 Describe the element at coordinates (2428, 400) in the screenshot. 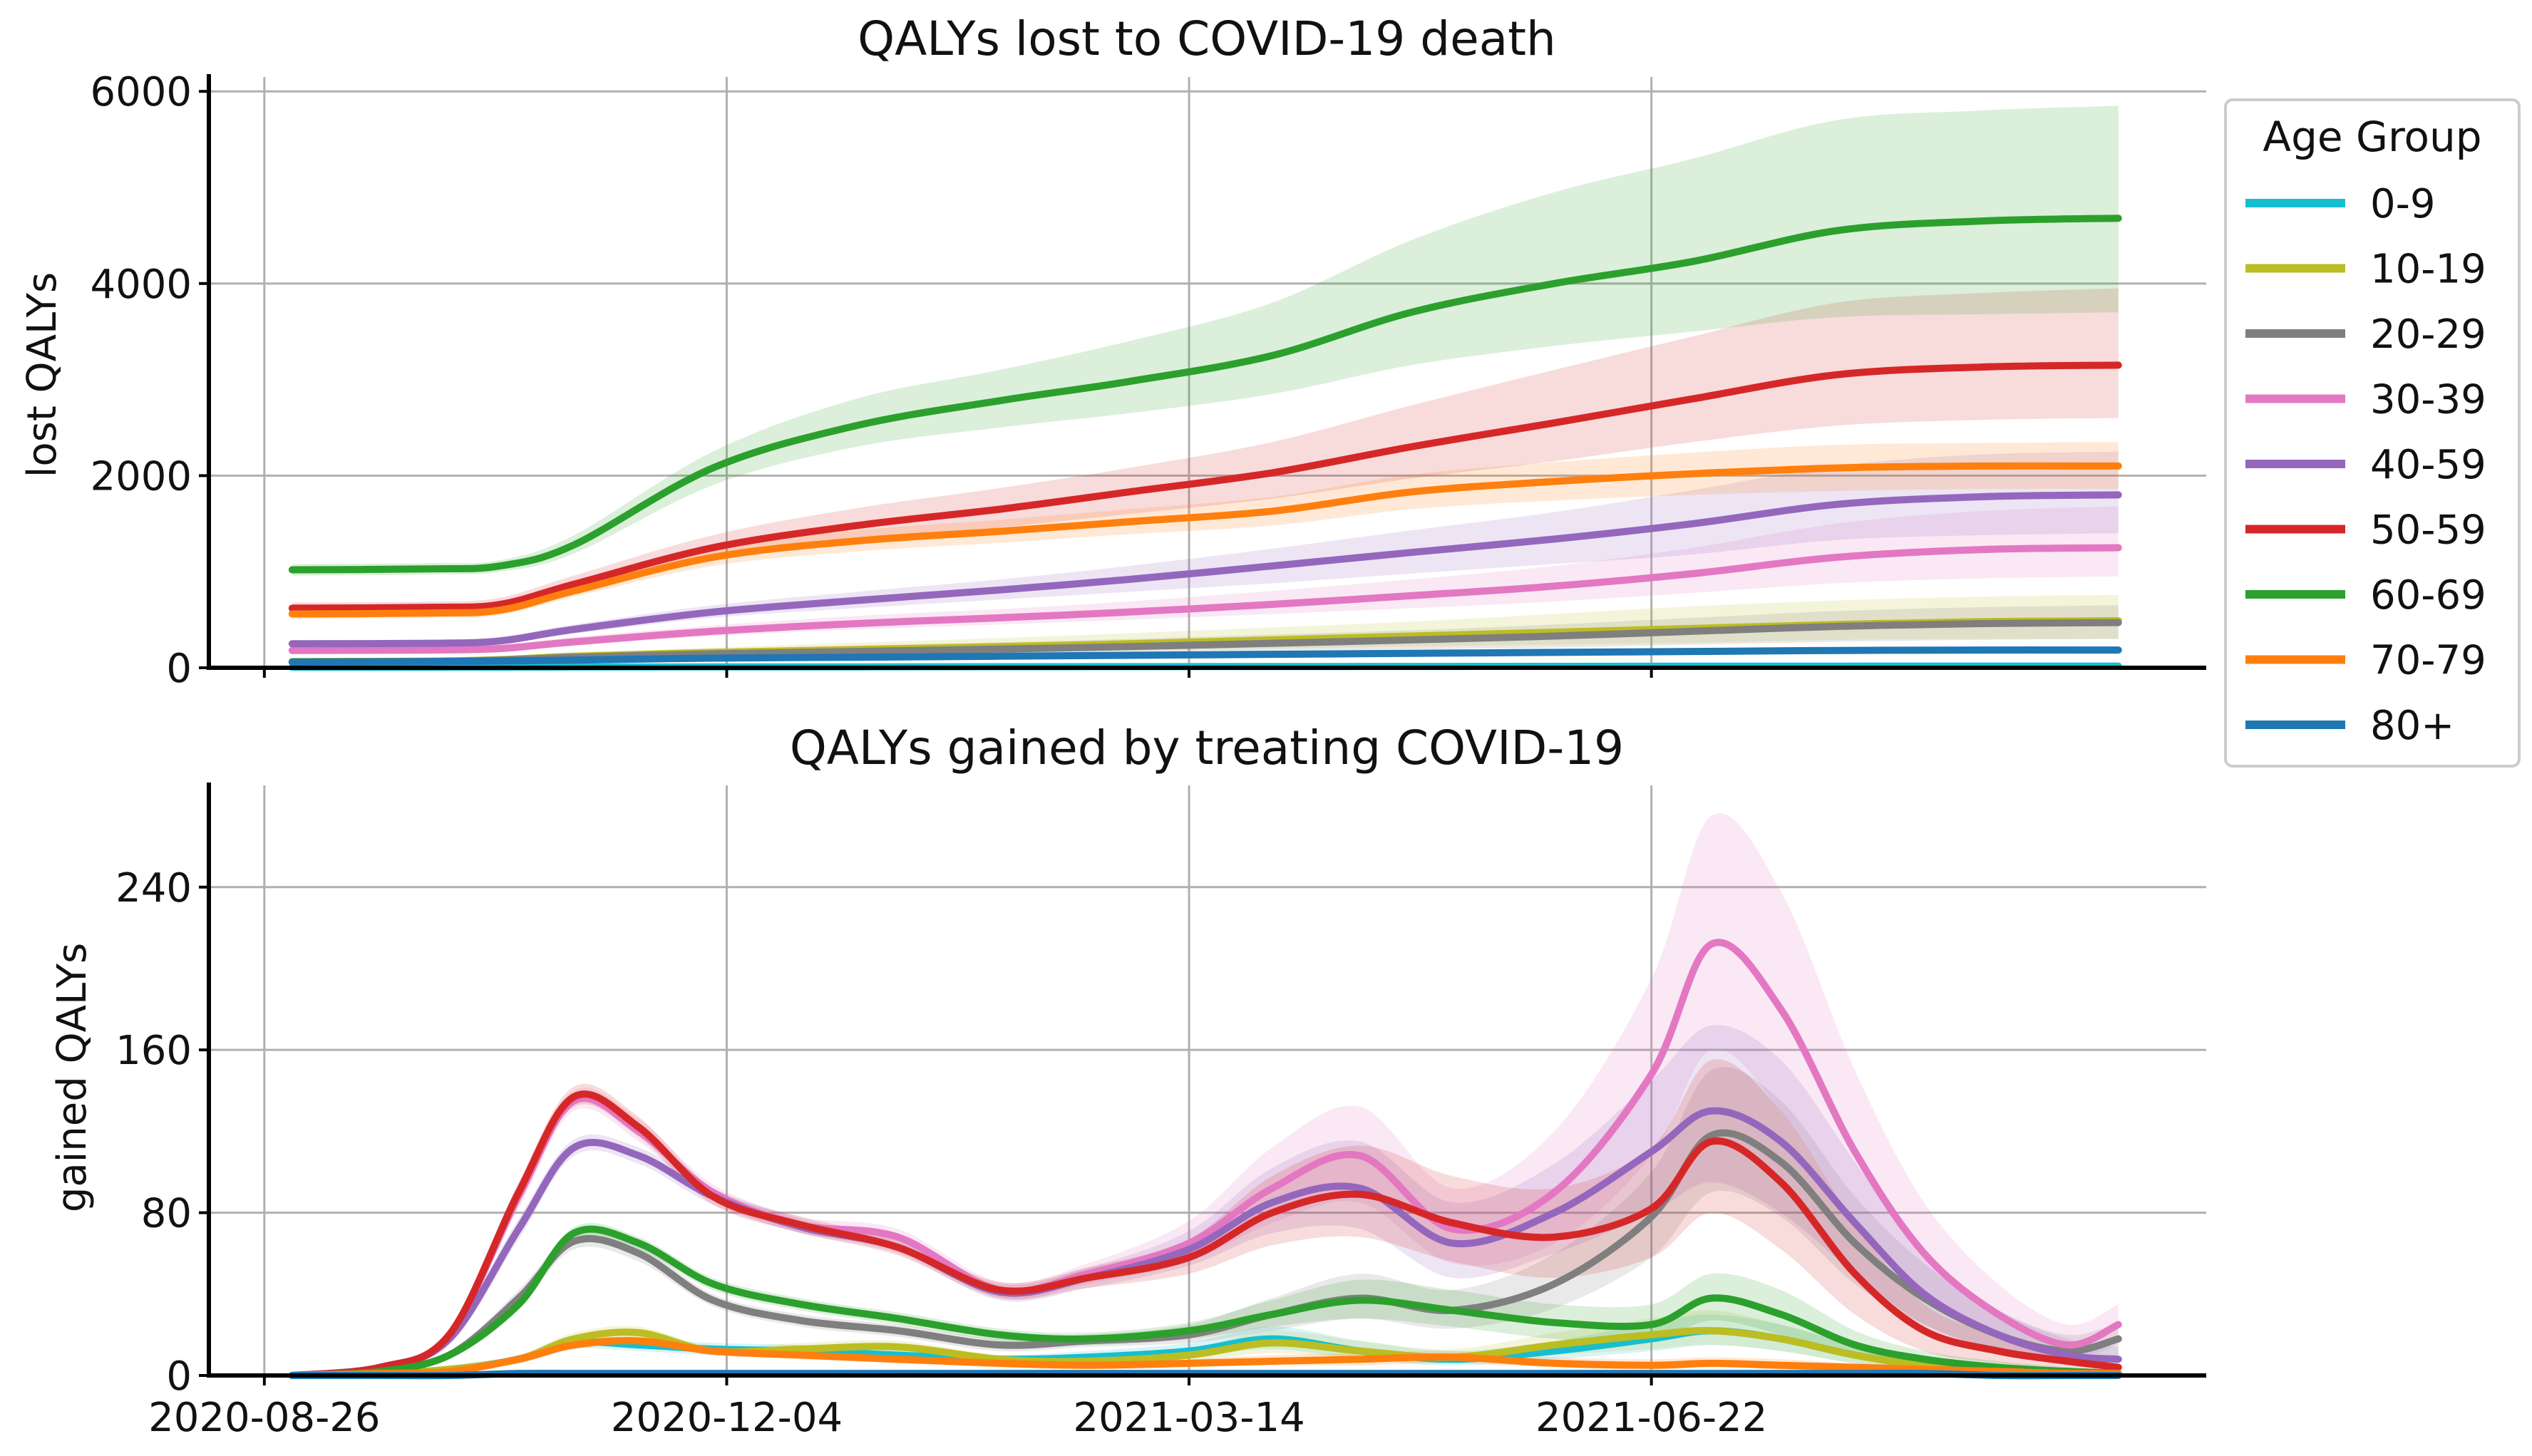

I see `legend-label: 30-39` at that location.